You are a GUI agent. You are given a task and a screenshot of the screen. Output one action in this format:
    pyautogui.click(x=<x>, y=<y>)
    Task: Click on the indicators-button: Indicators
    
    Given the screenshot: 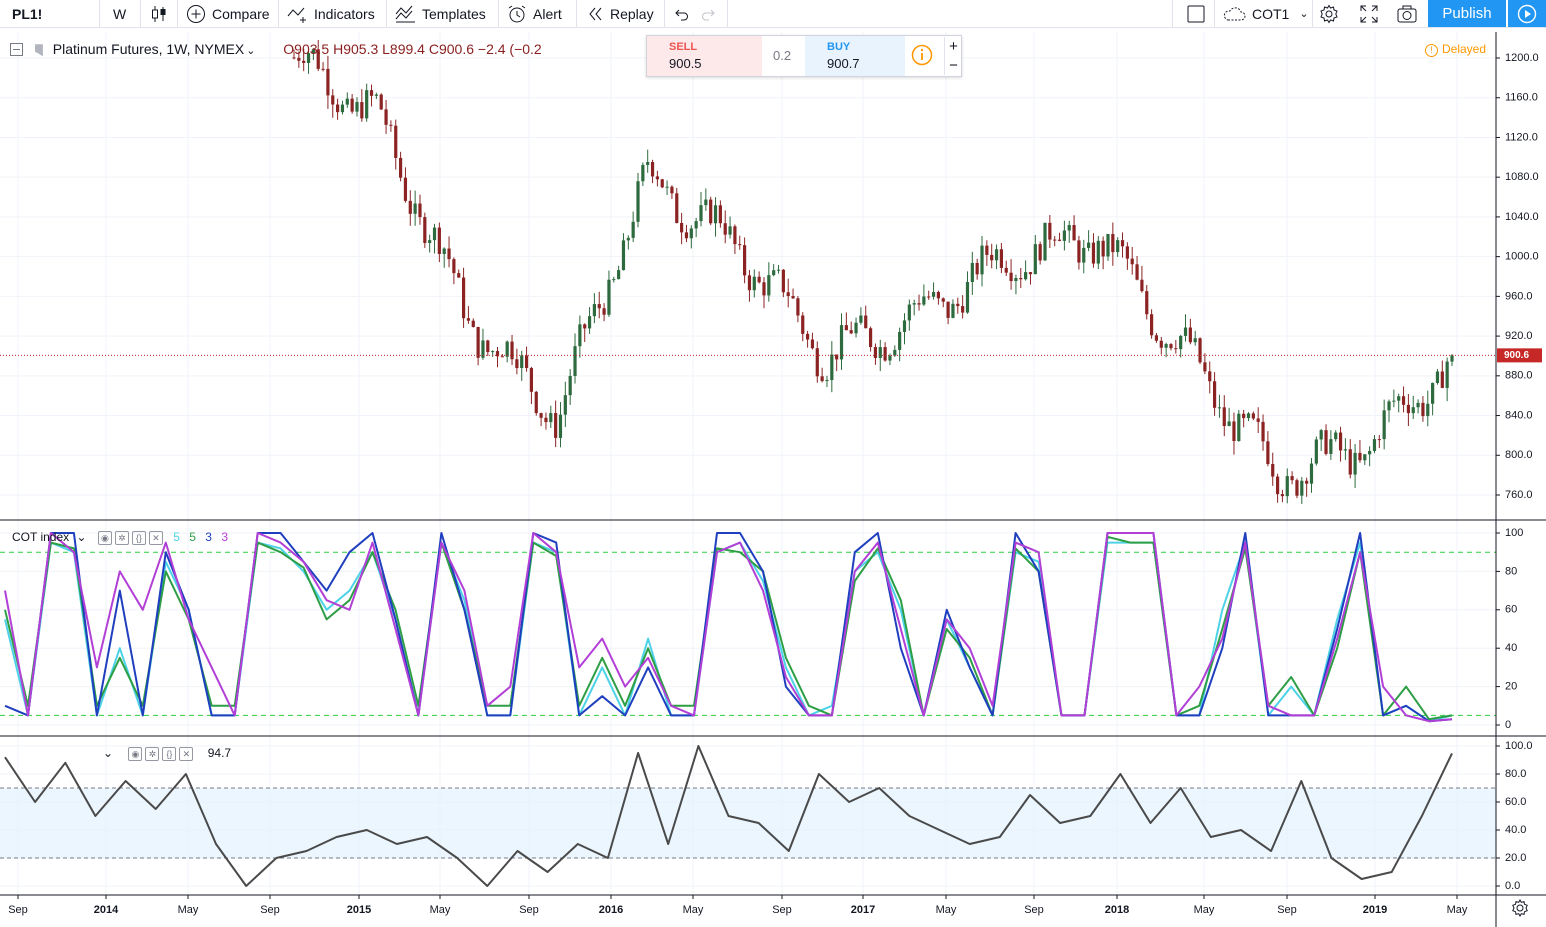 What is the action you would take?
    pyautogui.click(x=331, y=13)
    